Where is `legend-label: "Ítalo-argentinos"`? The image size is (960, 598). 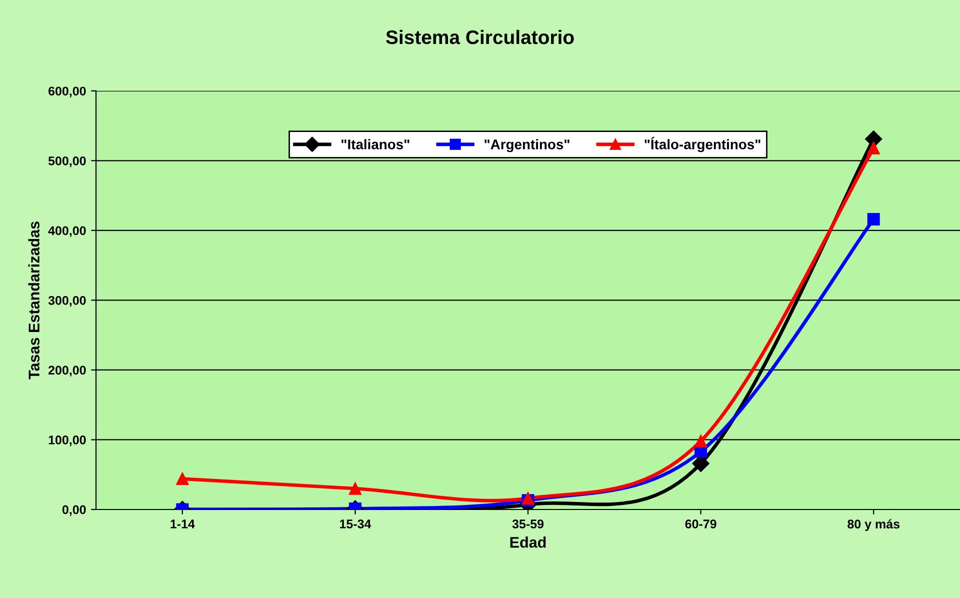 legend-label: "Ítalo-argentinos" is located at coordinates (702, 144).